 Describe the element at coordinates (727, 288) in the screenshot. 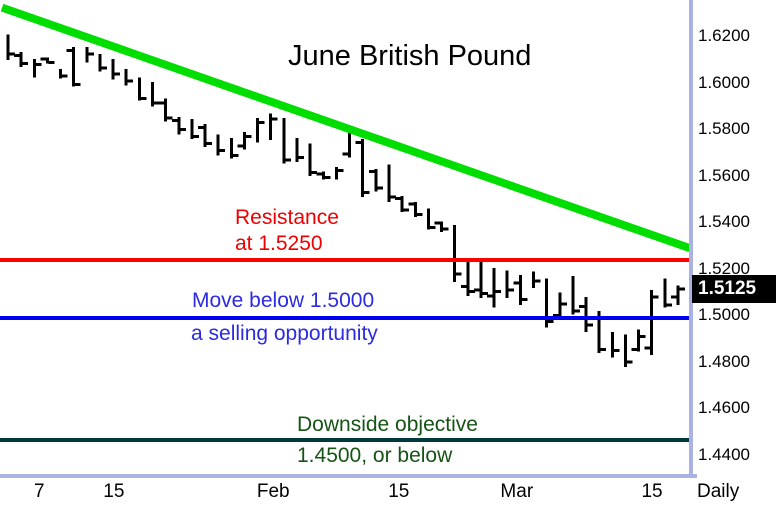

I see `last-price-value: 1.5125` at that location.